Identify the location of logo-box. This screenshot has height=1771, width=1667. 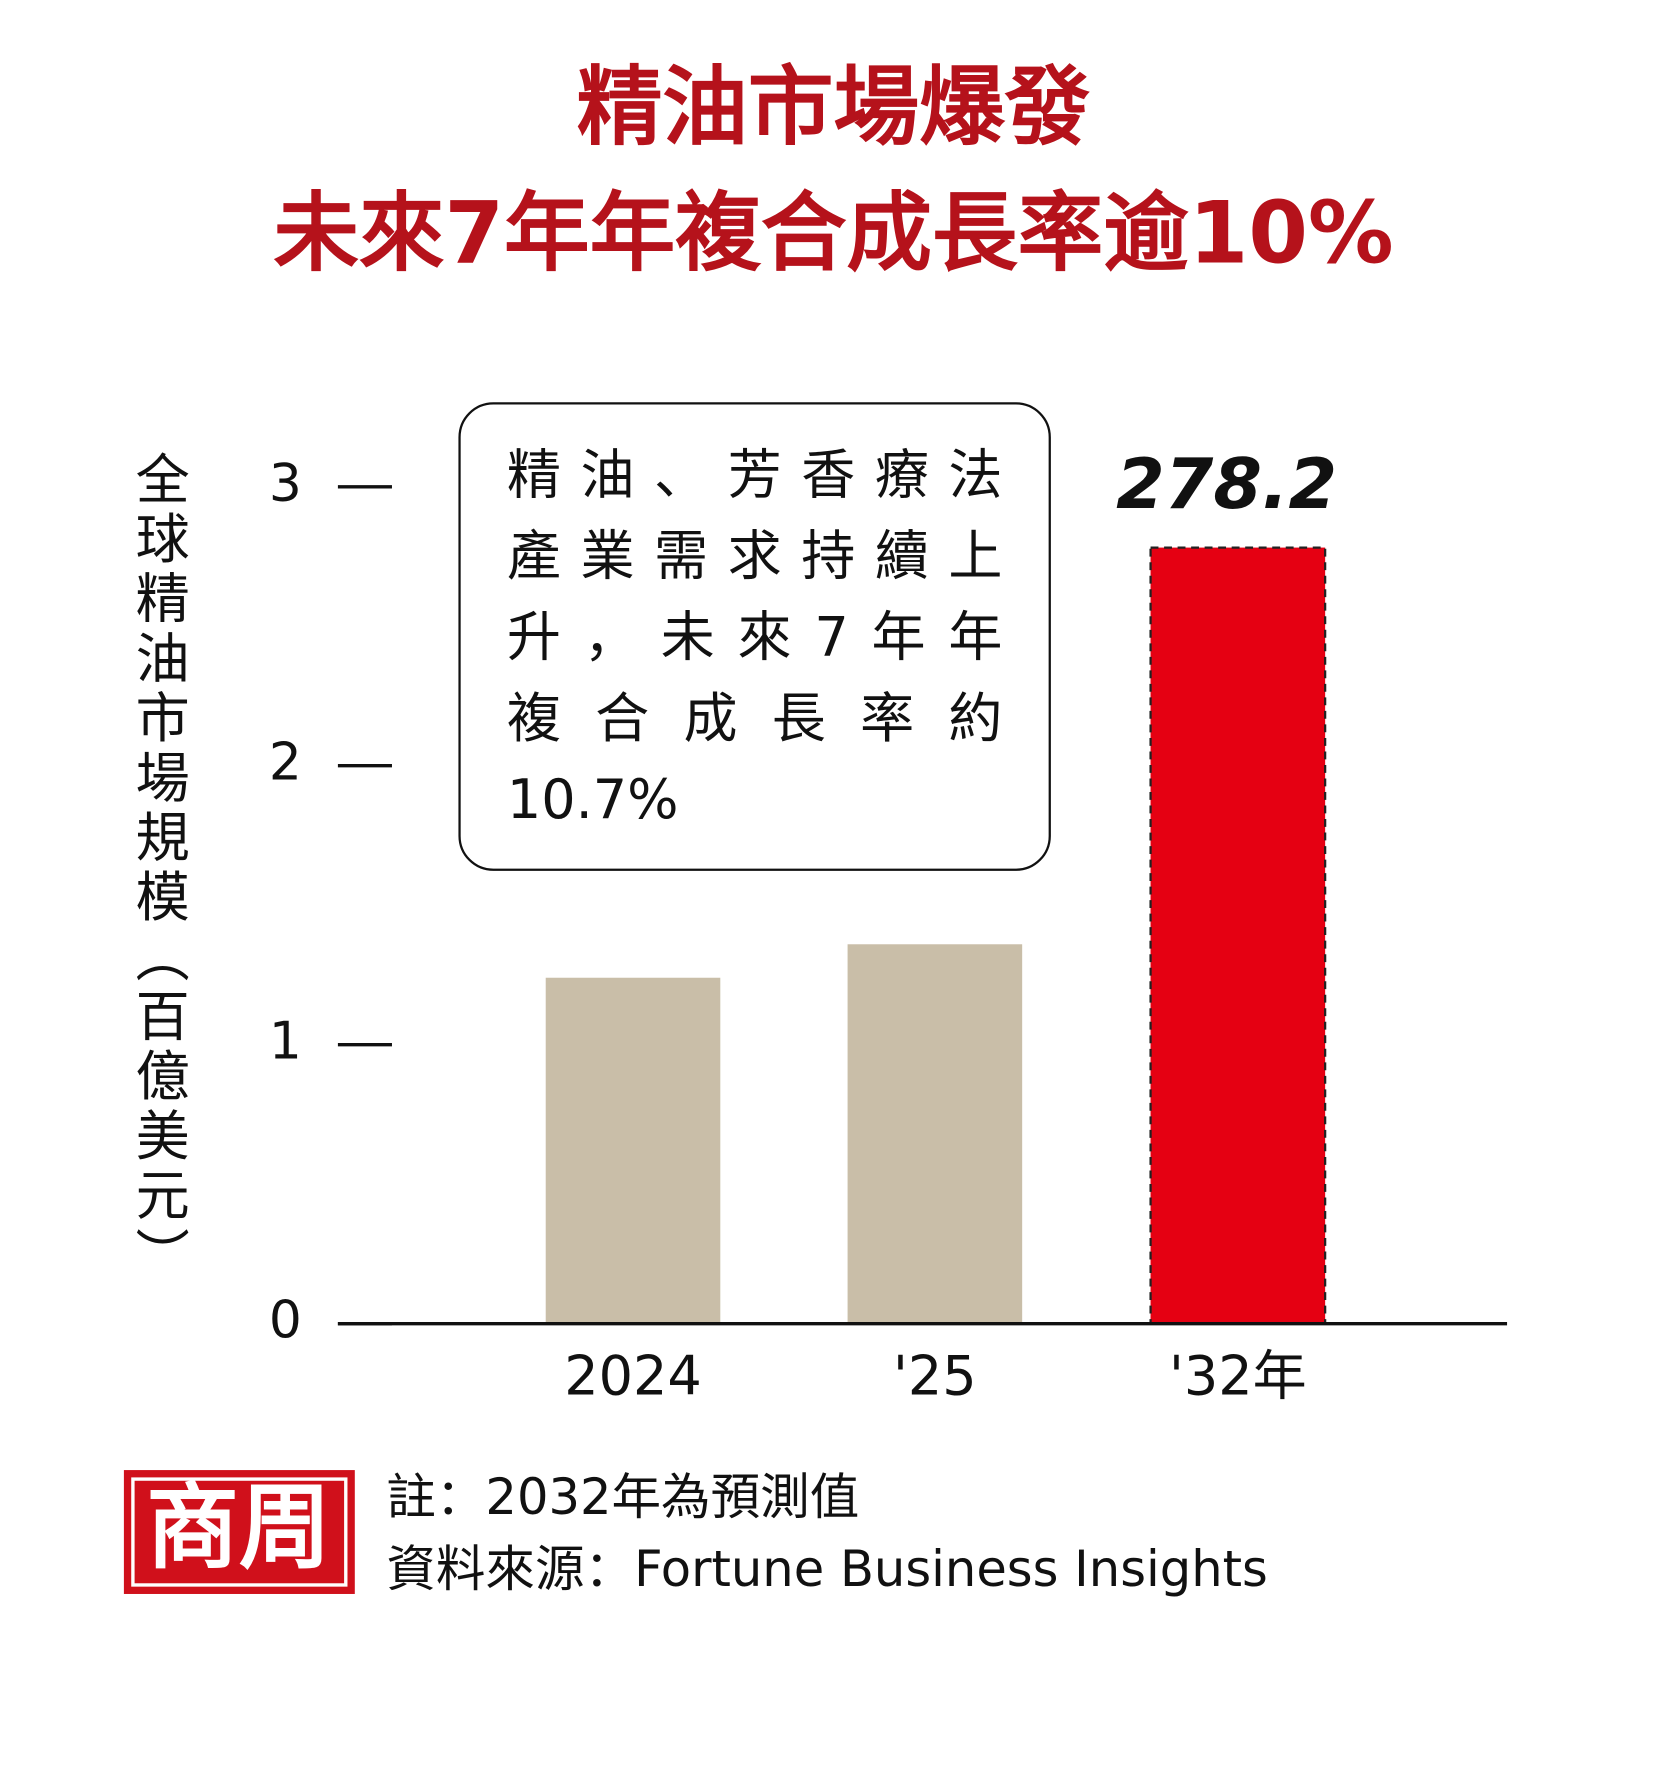
(239, 1532).